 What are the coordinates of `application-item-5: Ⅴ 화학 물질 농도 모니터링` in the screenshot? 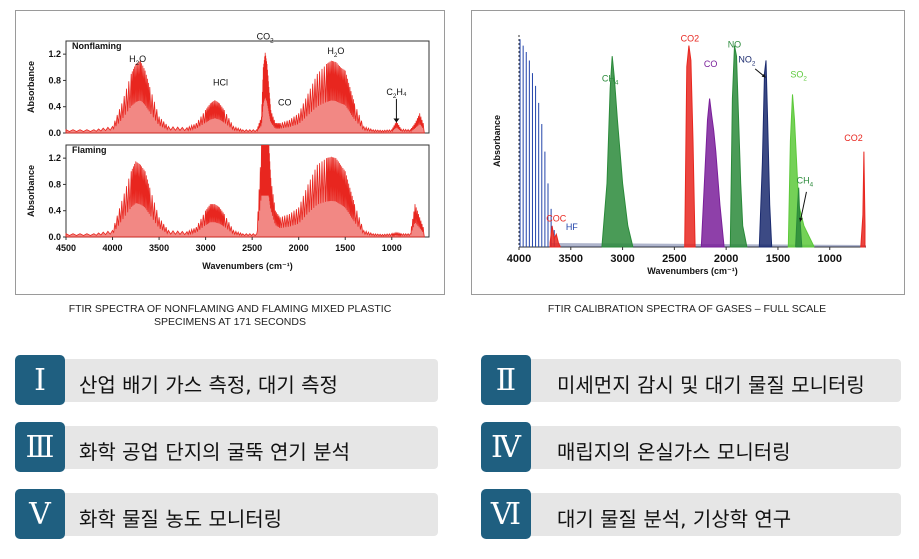 It's located at (226, 514).